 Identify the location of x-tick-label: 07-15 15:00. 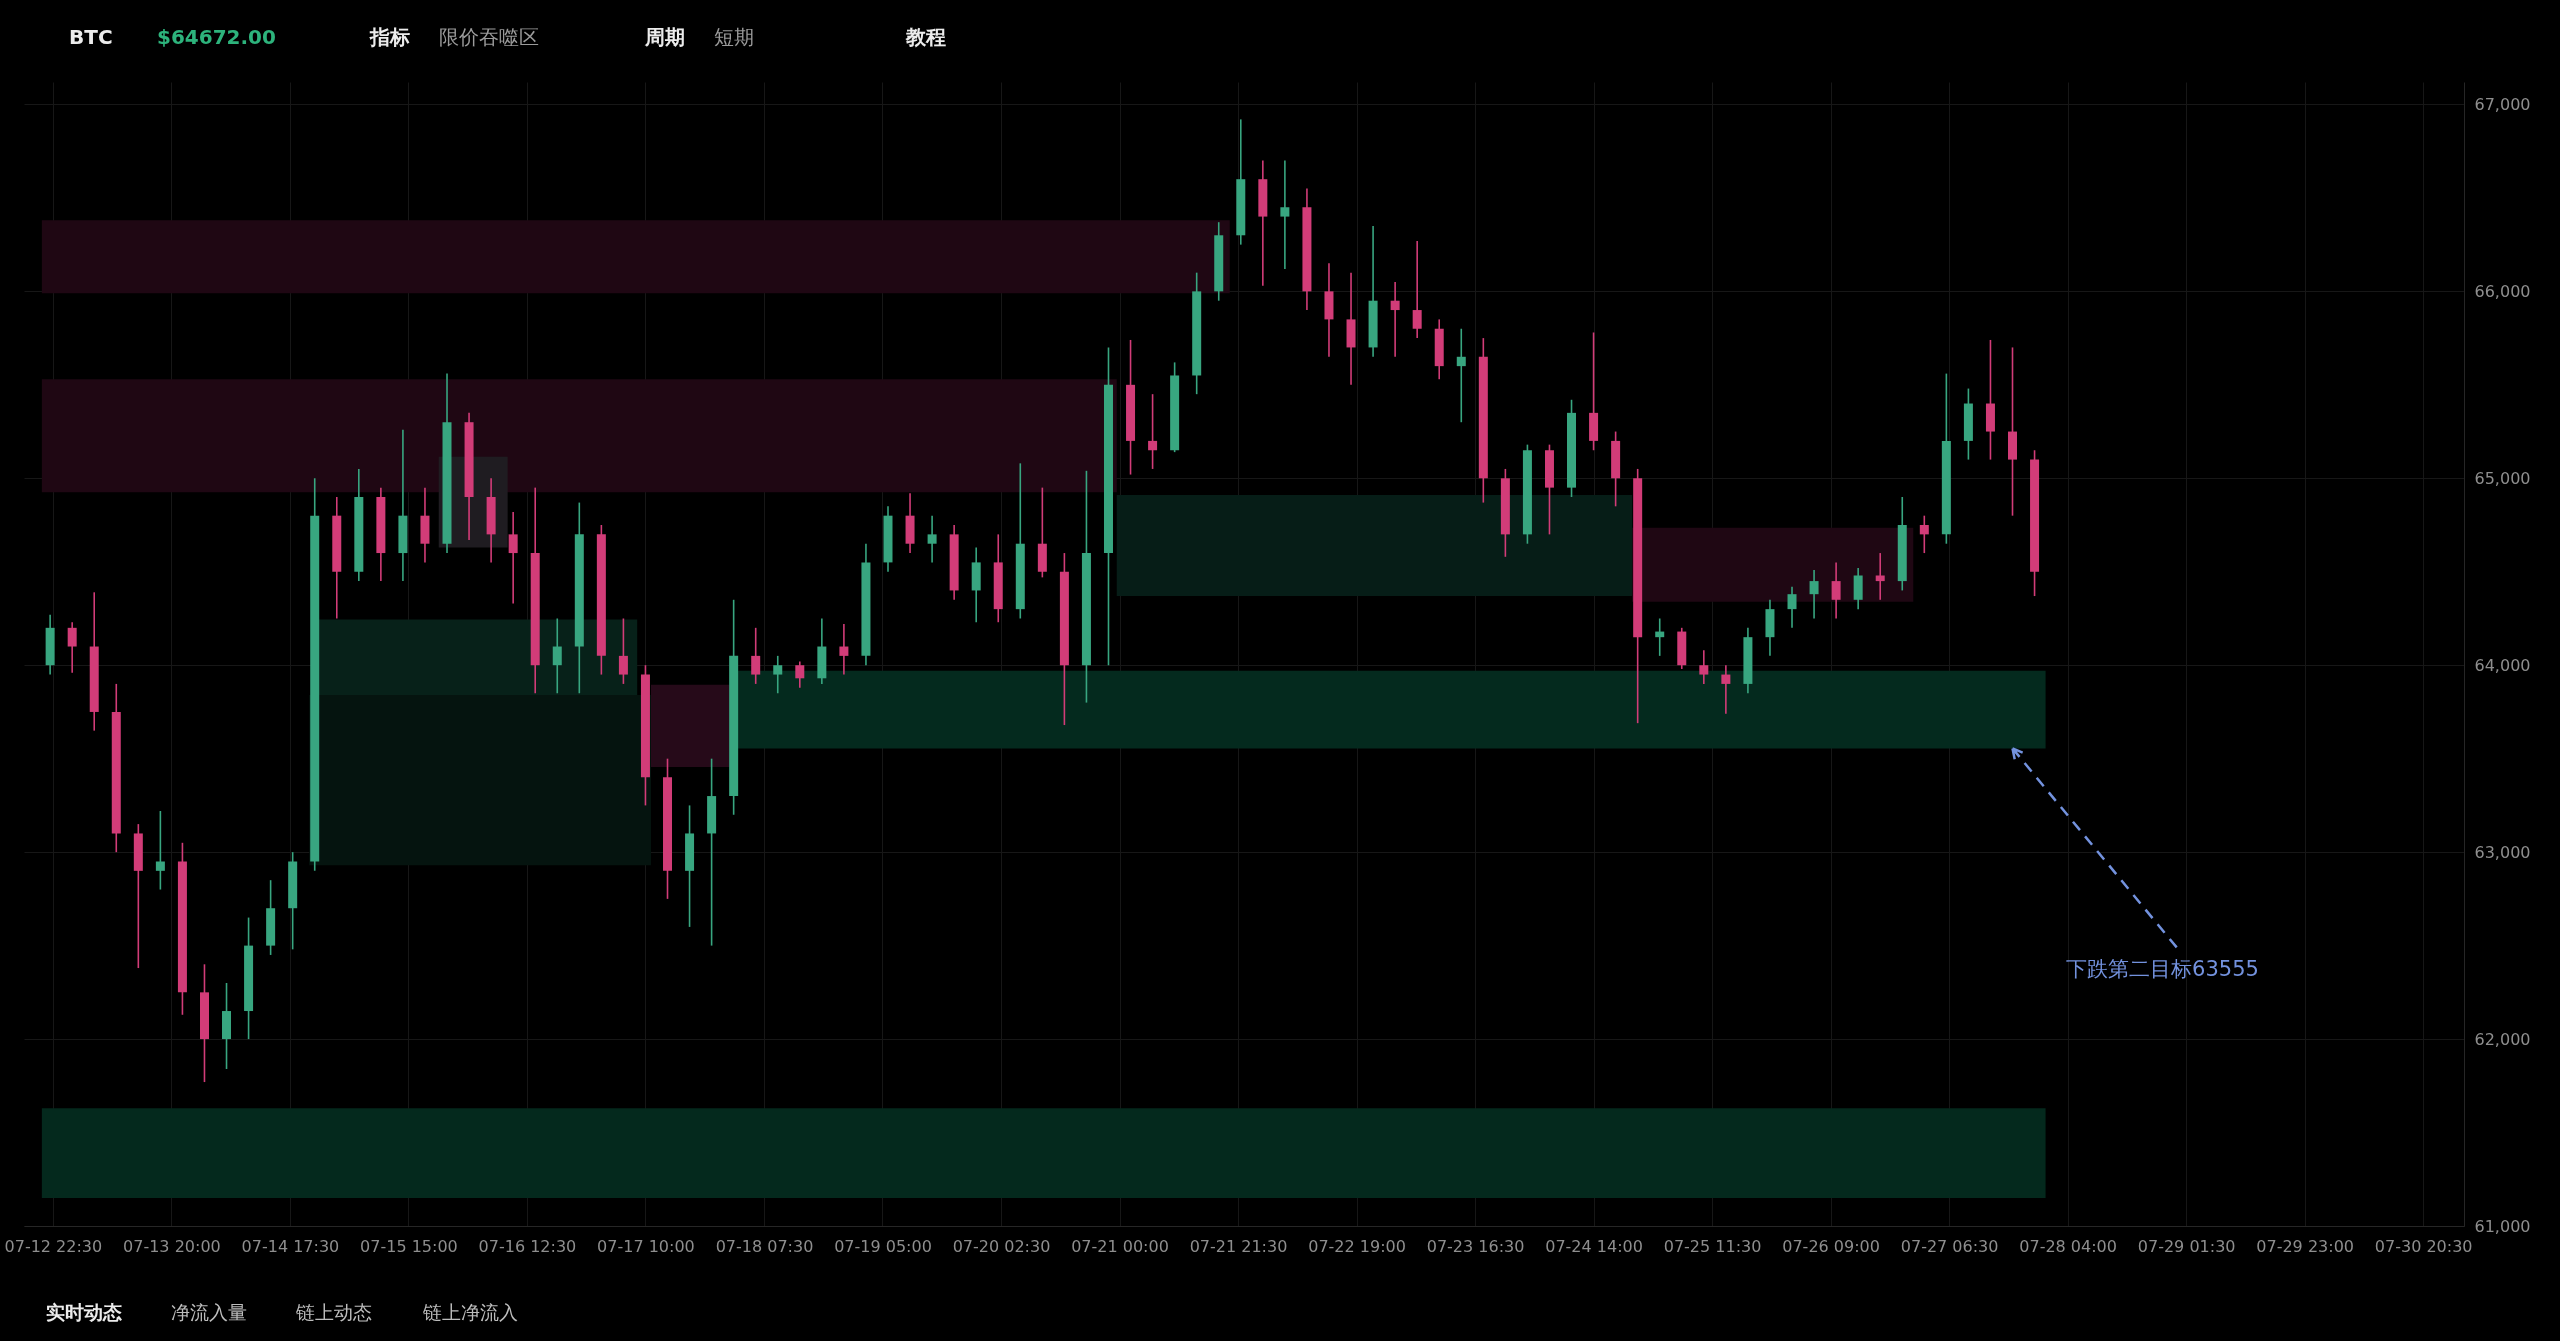
(409, 1246).